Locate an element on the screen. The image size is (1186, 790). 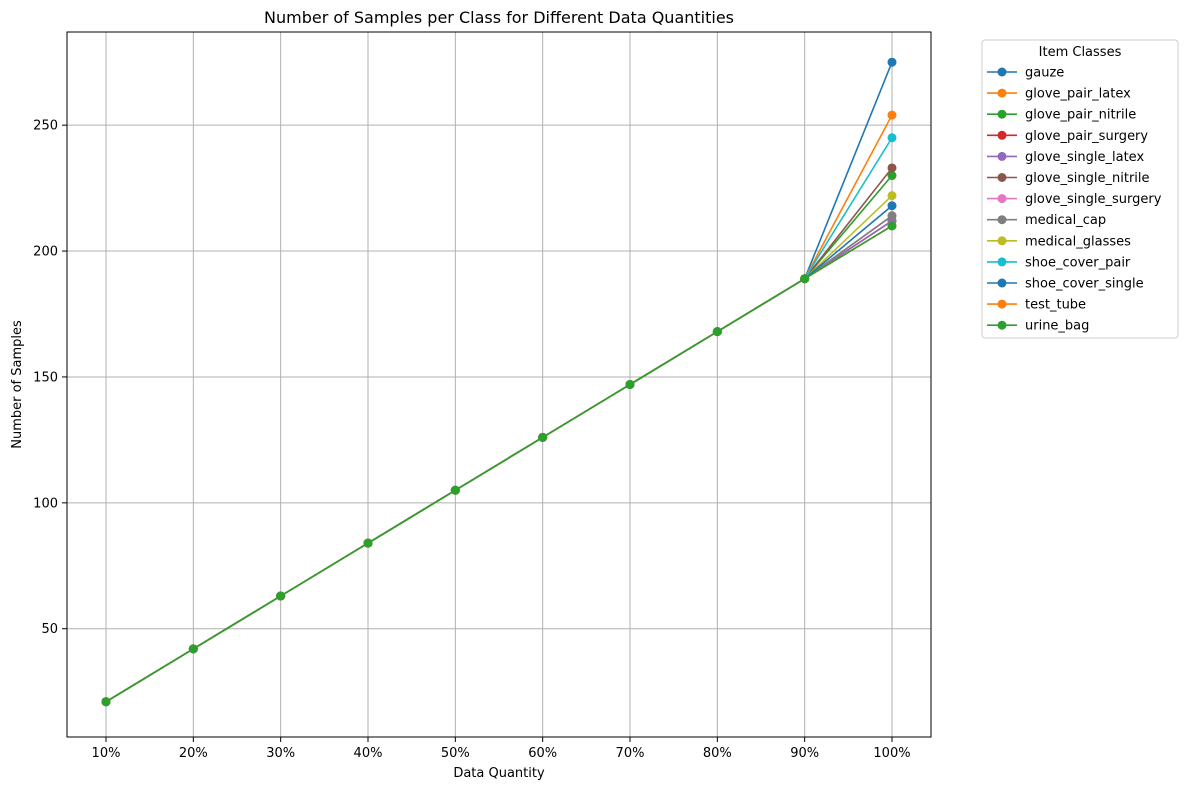
x-tick-label: 80% is located at coordinates (717, 753).